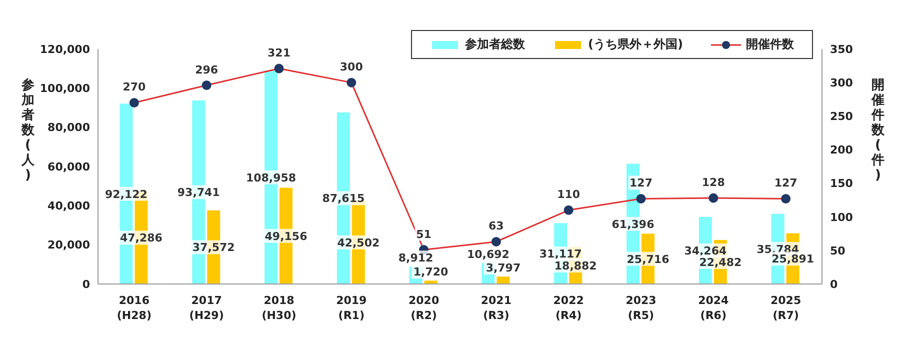  I want to click on data-label: 51, so click(424, 234).